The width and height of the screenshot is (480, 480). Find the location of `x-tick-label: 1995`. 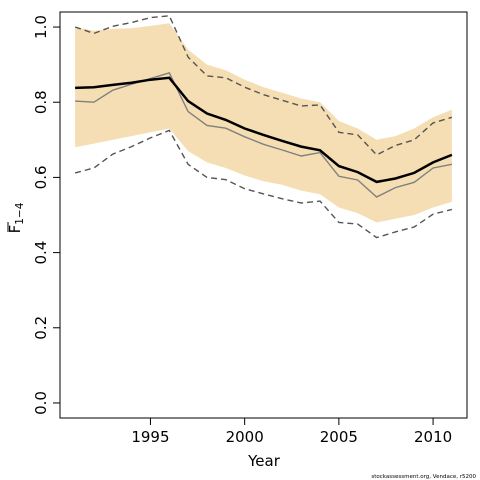

x-tick-label: 1995 is located at coordinates (150, 437).